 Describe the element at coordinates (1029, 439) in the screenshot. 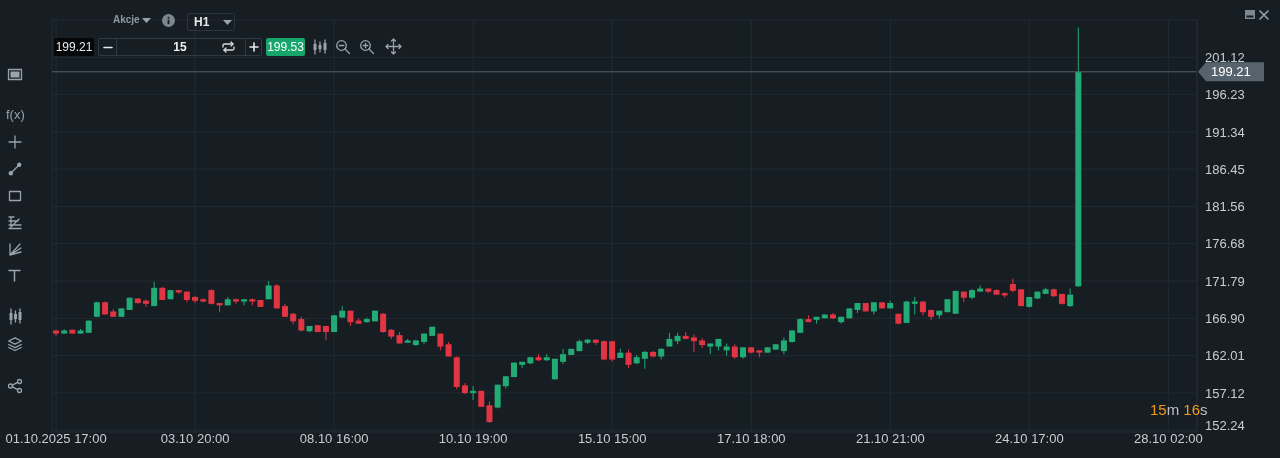

I see `x-tick-label: 24.10 17:00` at that location.